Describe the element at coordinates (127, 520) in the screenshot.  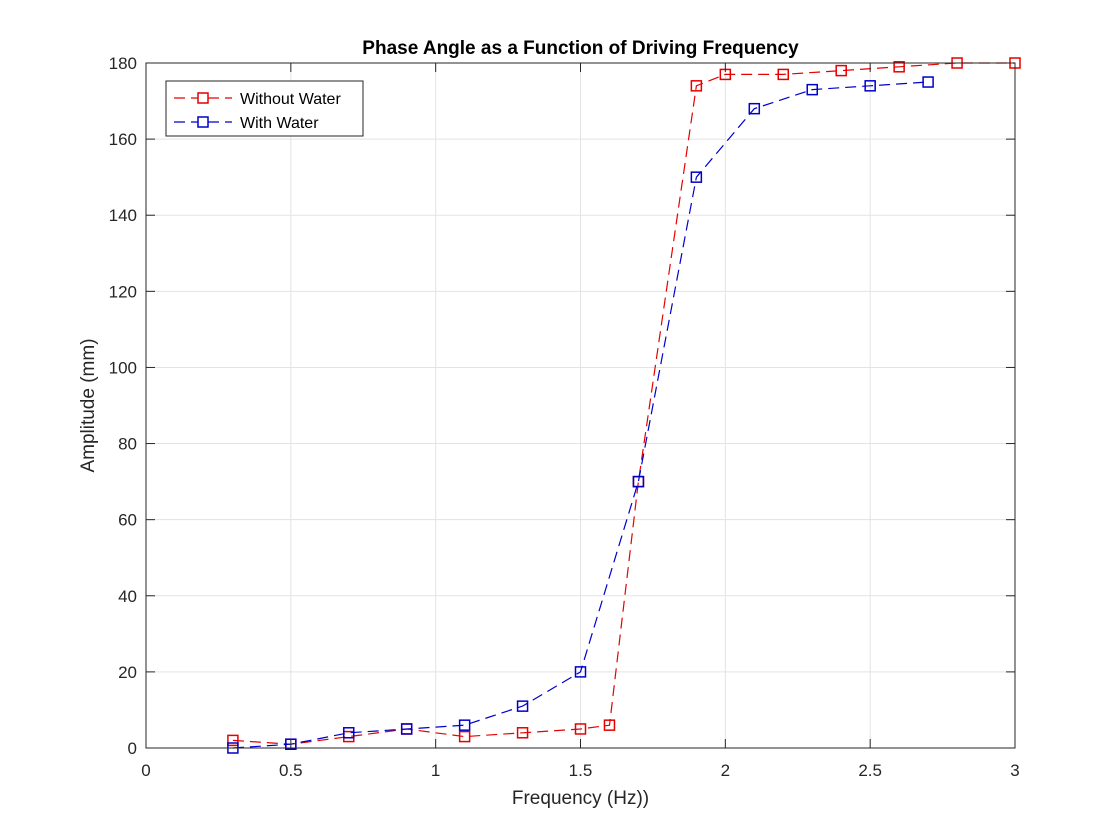
I see `y-tick-label: 60` at that location.